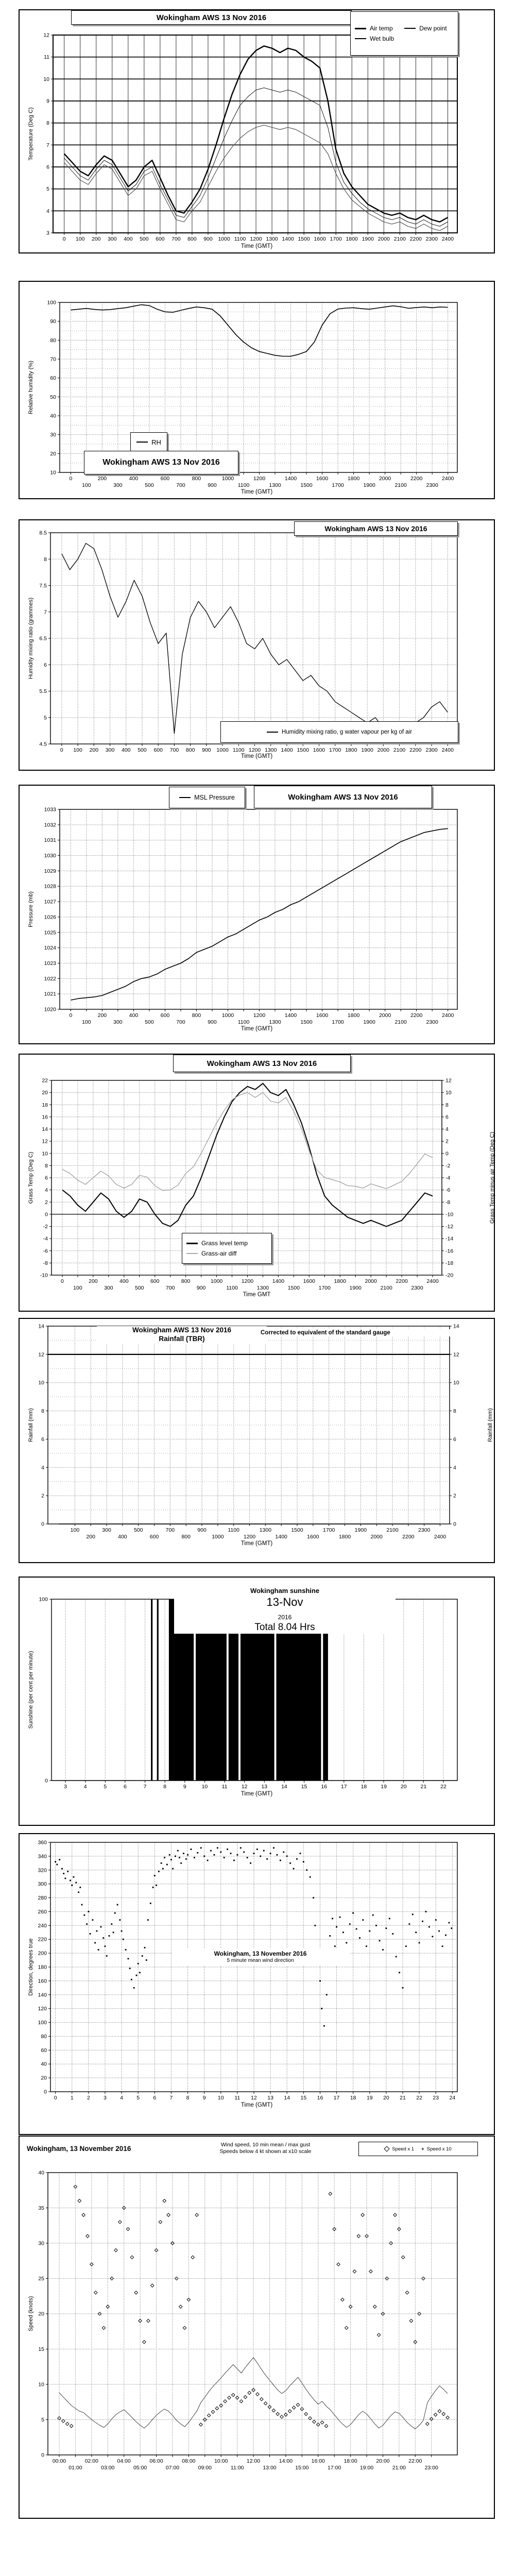 The height and width of the screenshot is (2576, 515). Describe the element at coordinates (45, 1117) in the screenshot. I see `svg-text: 16` at that location.